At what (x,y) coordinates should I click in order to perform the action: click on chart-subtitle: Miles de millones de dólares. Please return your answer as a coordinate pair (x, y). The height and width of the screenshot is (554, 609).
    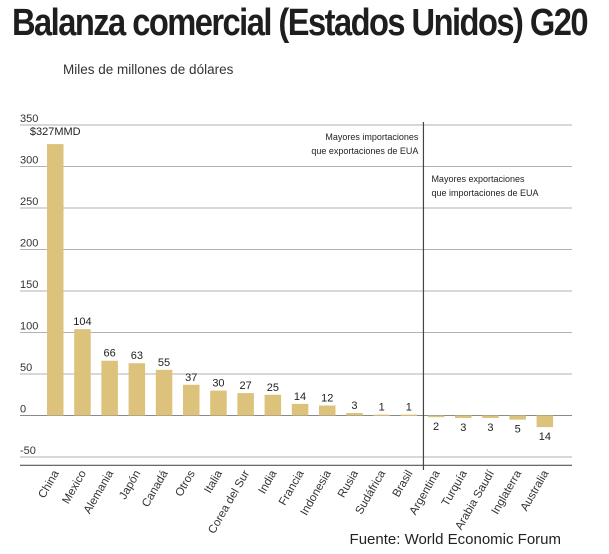
    Looking at the image, I should click on (148, 69).